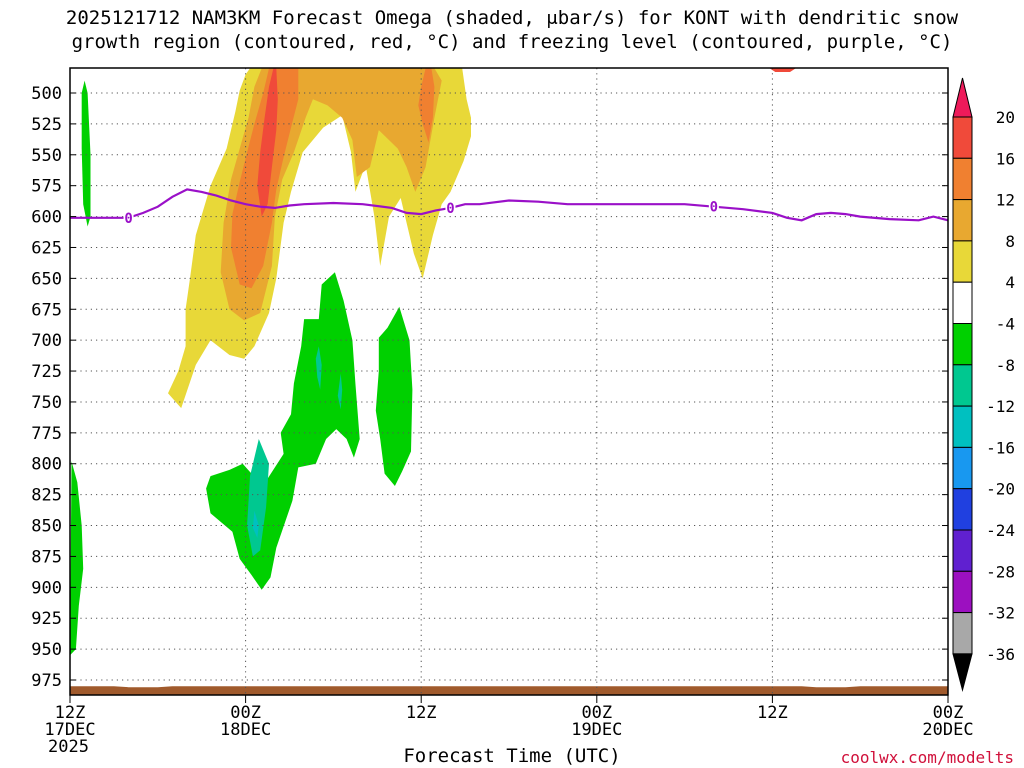  What do you see at coordinates (258, 498) in the screenshot?
I see `omega-region--8-10` at bounding box center [258, 498].